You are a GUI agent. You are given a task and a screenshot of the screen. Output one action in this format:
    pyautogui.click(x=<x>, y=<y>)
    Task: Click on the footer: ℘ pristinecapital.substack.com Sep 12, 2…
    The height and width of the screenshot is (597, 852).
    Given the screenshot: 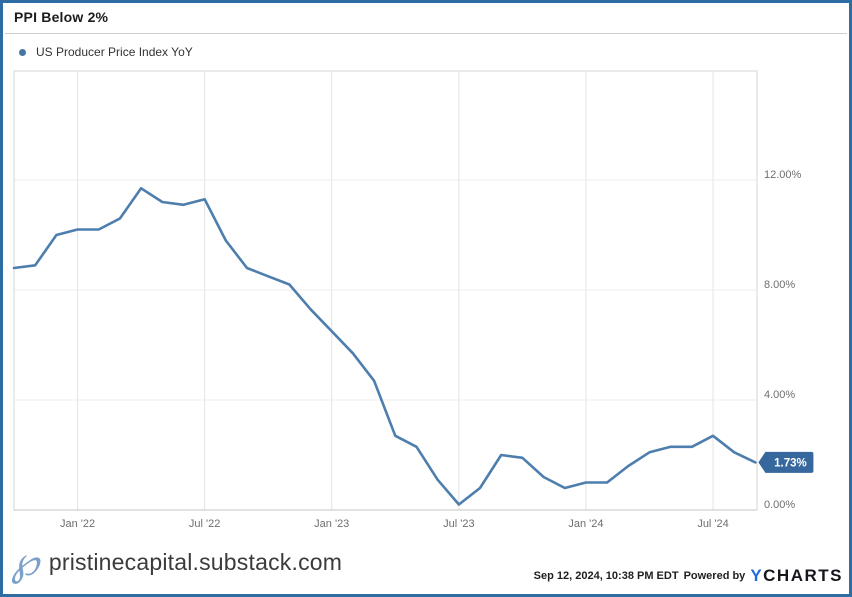 What is the action you would take?
    pyautogui.click(x=426, y=564)
    